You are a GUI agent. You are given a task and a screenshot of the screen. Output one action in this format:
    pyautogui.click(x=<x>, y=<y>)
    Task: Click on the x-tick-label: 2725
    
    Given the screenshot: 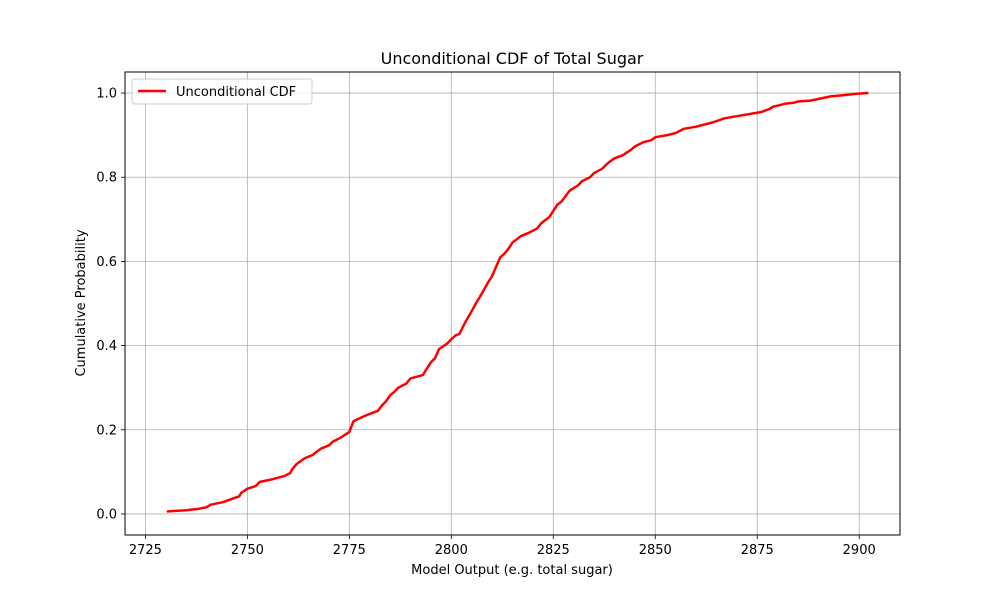 What is the action you would take?
    pyautogui.click(x=145, y=550)
    